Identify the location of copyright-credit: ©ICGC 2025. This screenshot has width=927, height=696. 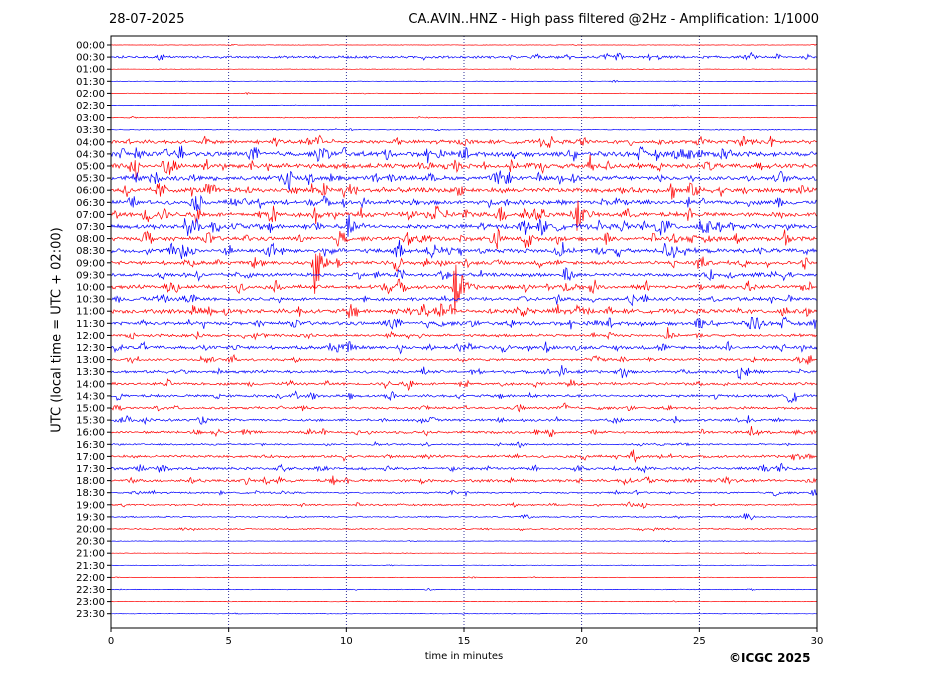
(770, 658).